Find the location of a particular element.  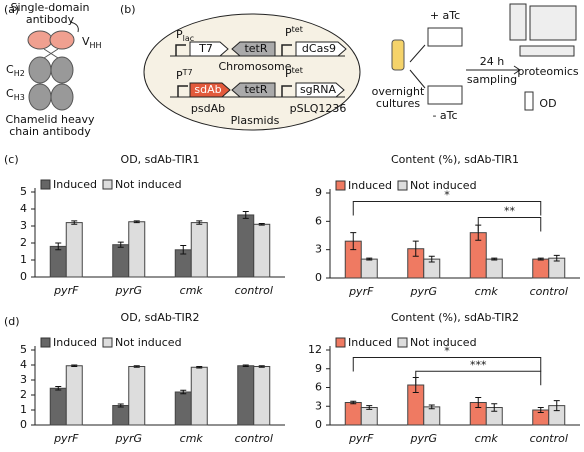

label: Chamelid heavy is located at coordinates (50, 119).